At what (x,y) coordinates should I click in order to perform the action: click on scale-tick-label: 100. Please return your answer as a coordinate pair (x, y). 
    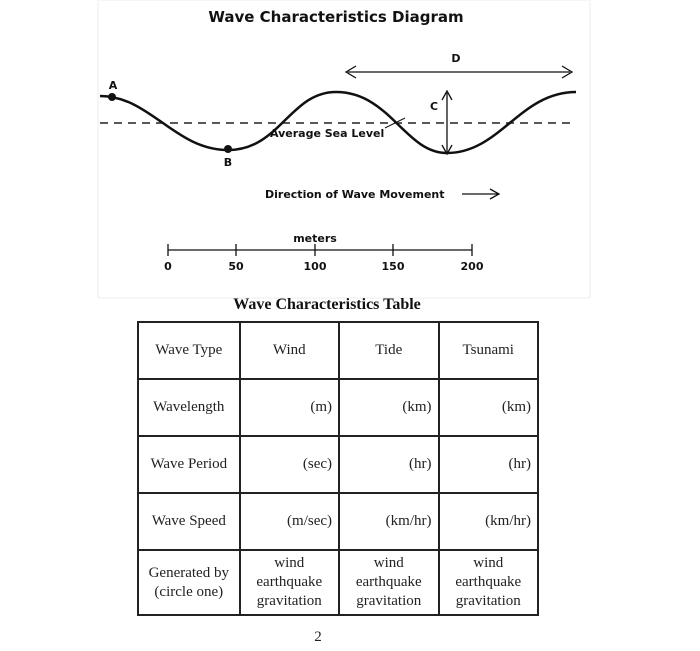
    Looking at the image, I should click on (315, 266).